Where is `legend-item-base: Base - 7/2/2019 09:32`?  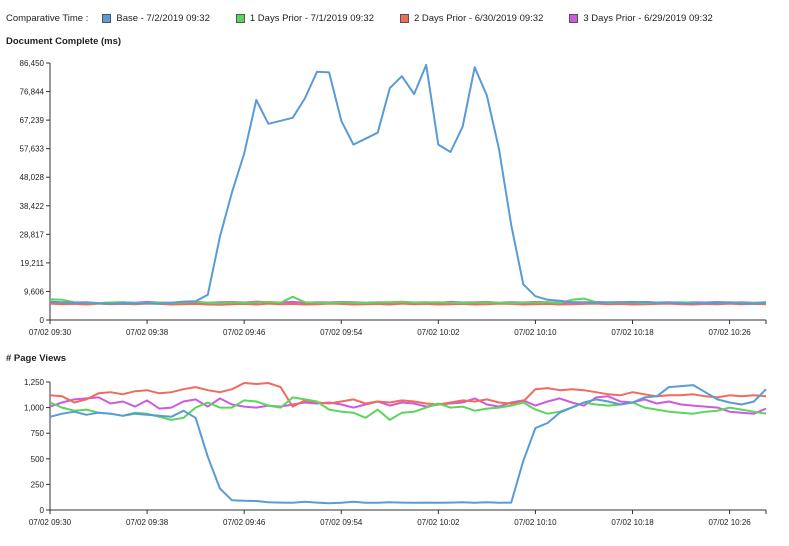 legend-item-base: Base - 7/2/2019 09:32 is located at coordinates (156, 18).